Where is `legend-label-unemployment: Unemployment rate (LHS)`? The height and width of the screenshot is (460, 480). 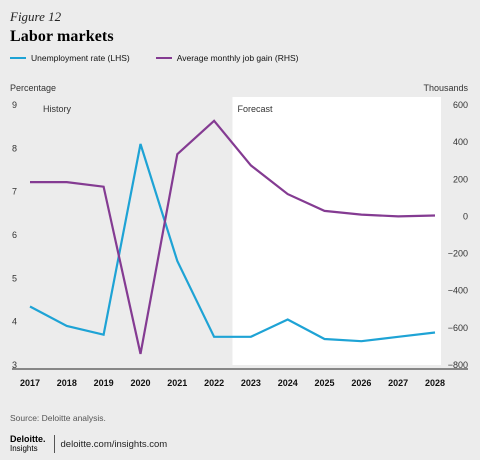 legend-label-unemployment: Unemployment rate (LHS) is located at coordinates (80, 58).